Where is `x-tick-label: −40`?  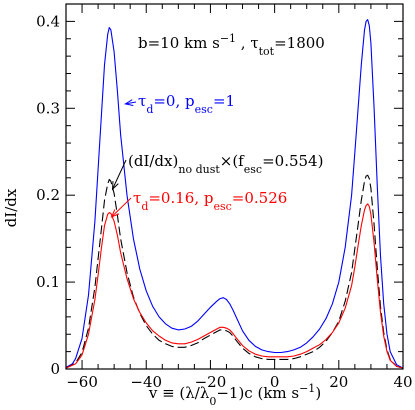
x-tick-label: −40 is located at coordinates (146, 382).